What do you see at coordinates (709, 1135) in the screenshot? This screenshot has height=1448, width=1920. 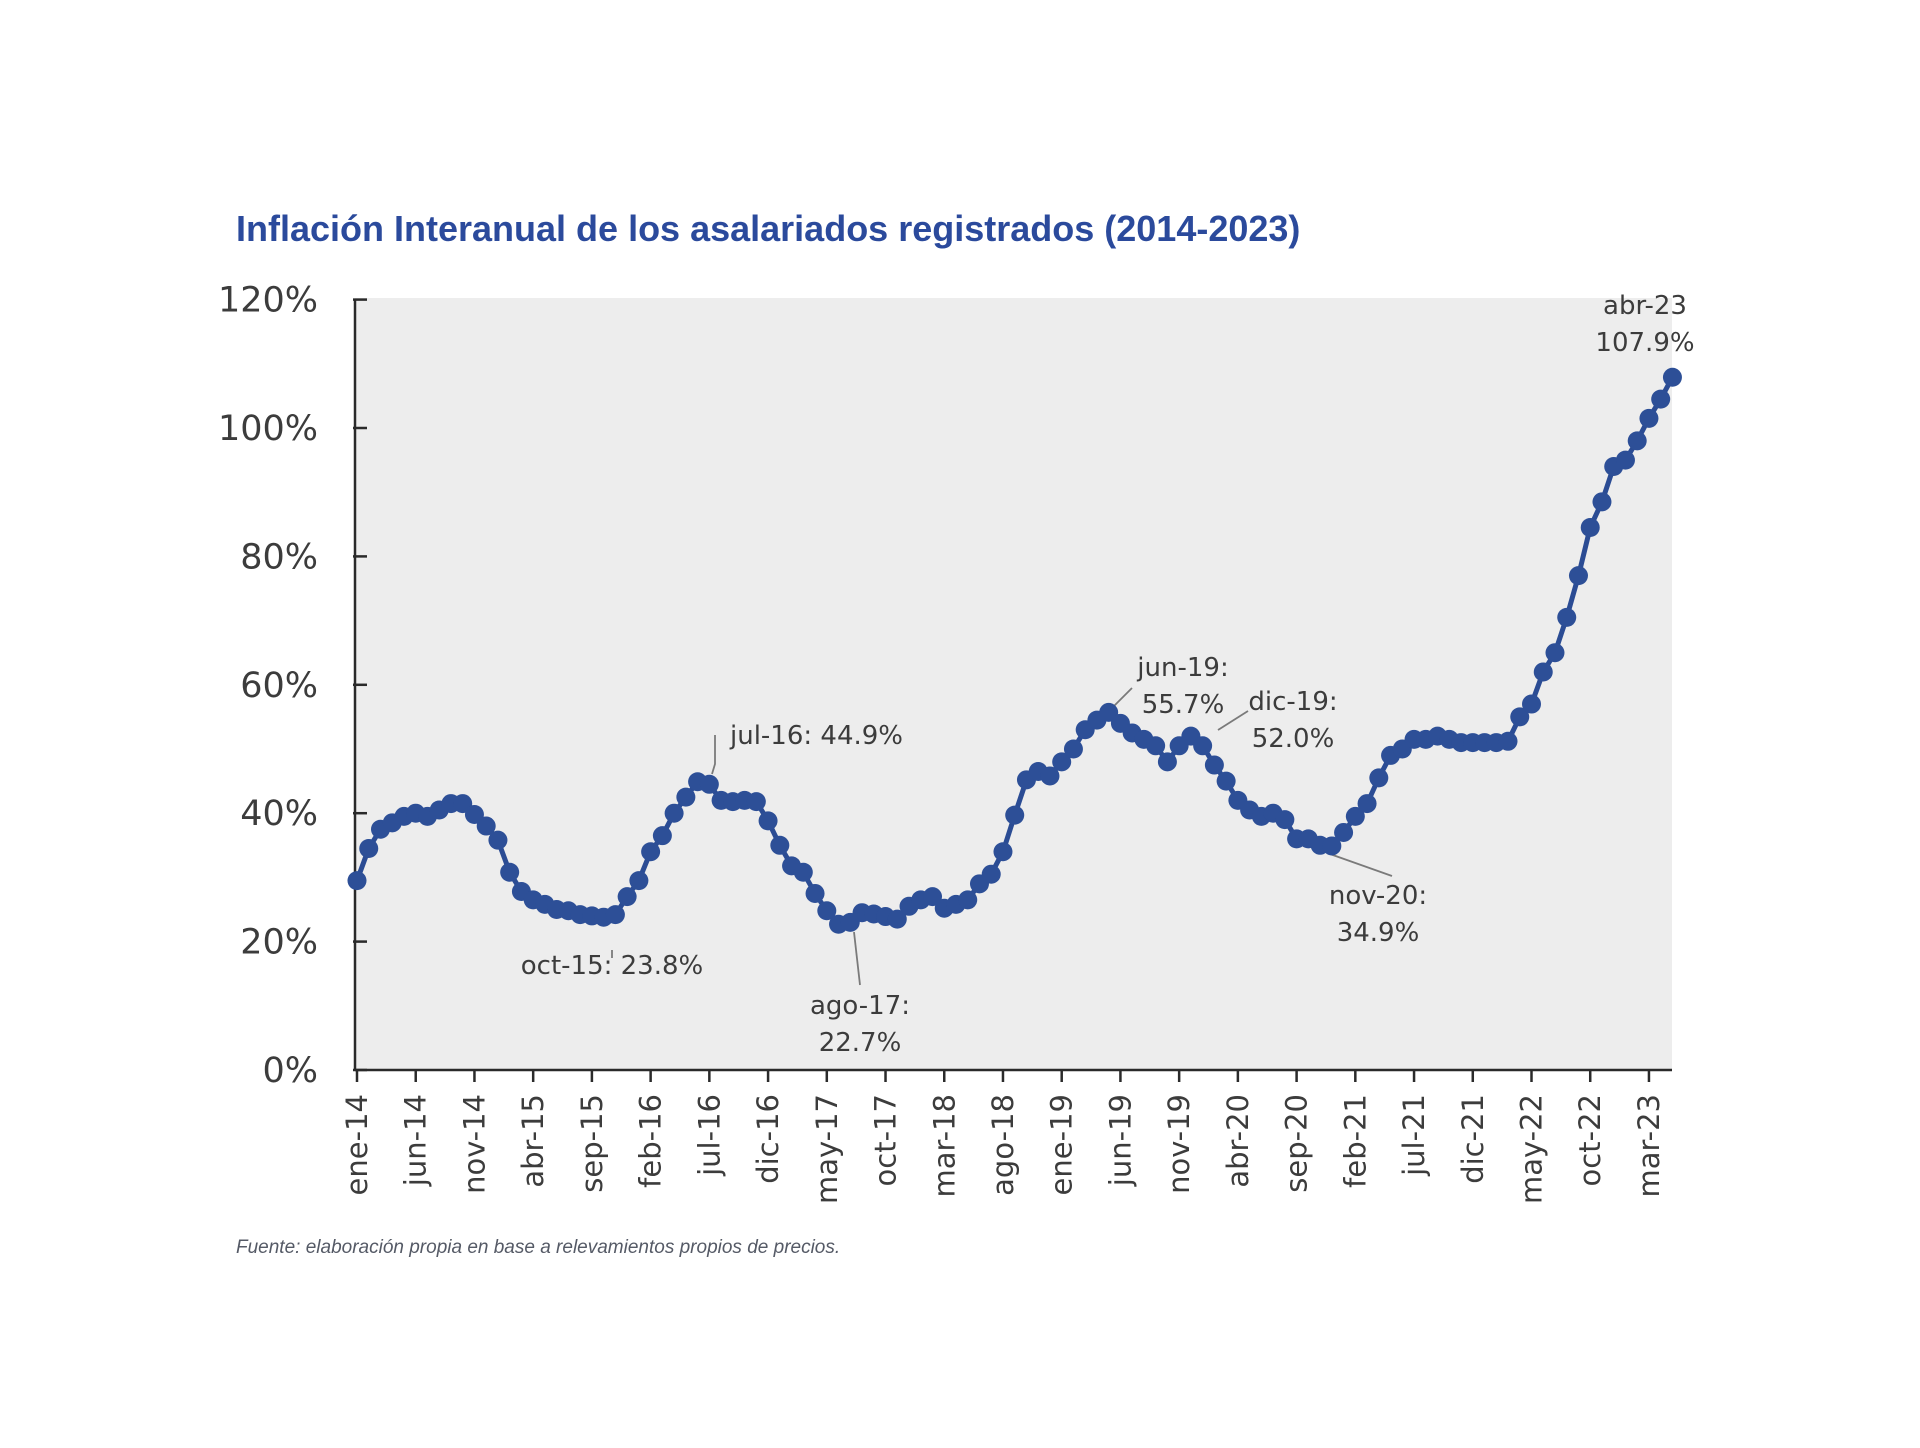 I see `x-tick-label: jul-16` at bounding box center [709, 1135].